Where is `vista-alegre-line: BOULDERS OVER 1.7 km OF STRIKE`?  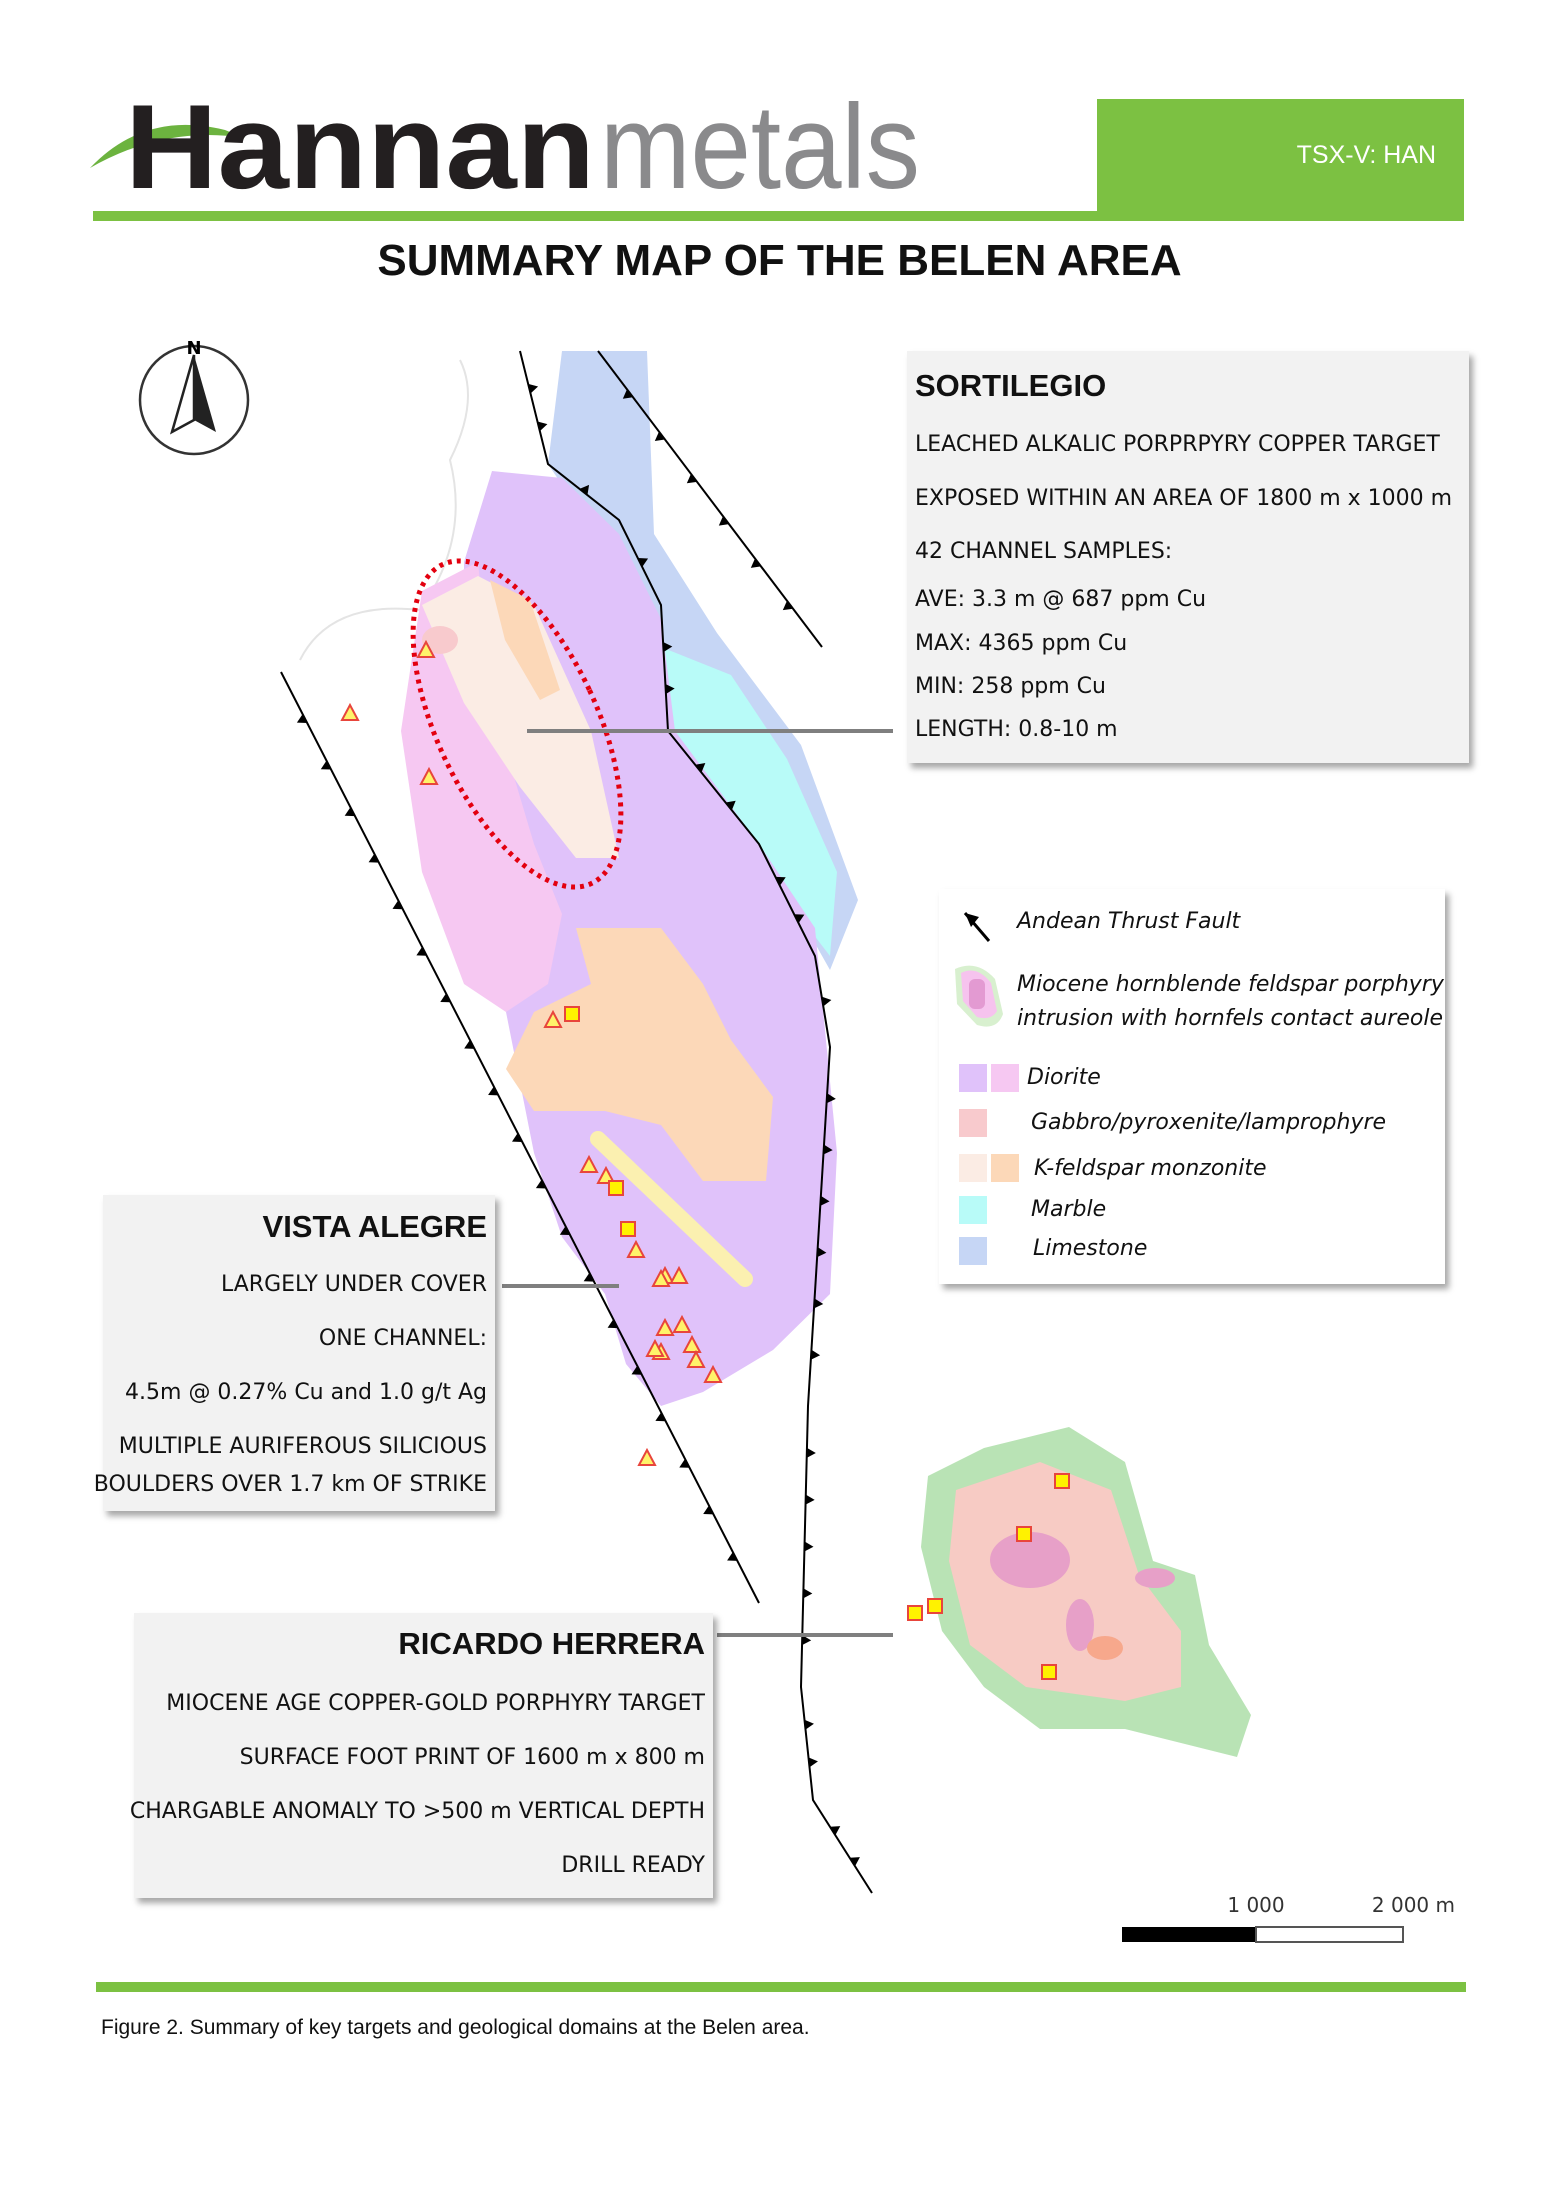
vista-alegre-line: BOULDERS OVER 1.7 km OF STRIKE is located at coordinates (290, 1484).